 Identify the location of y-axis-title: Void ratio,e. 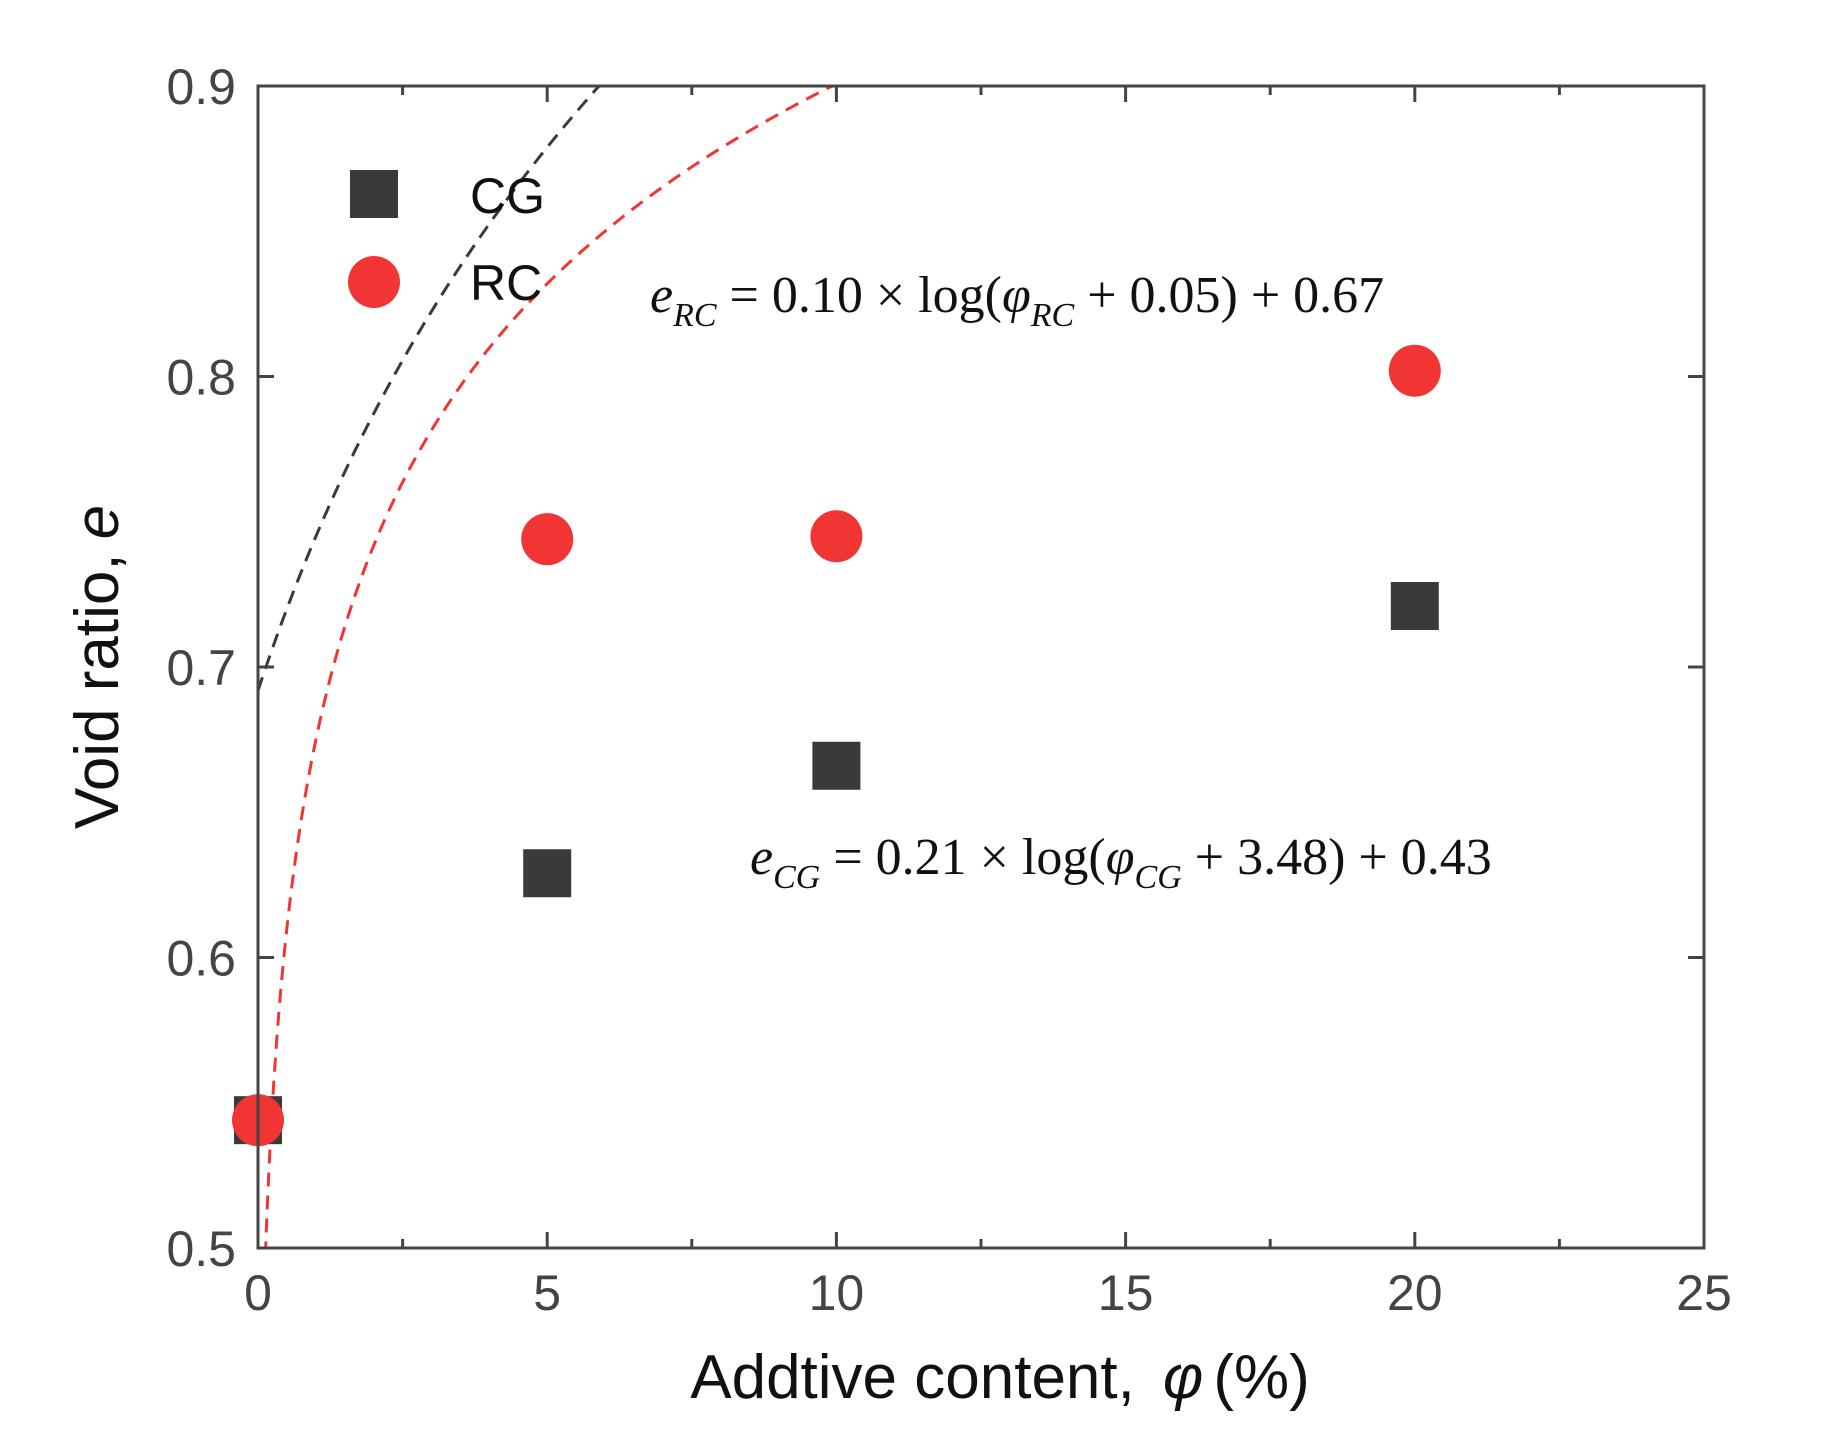
(97, 667).